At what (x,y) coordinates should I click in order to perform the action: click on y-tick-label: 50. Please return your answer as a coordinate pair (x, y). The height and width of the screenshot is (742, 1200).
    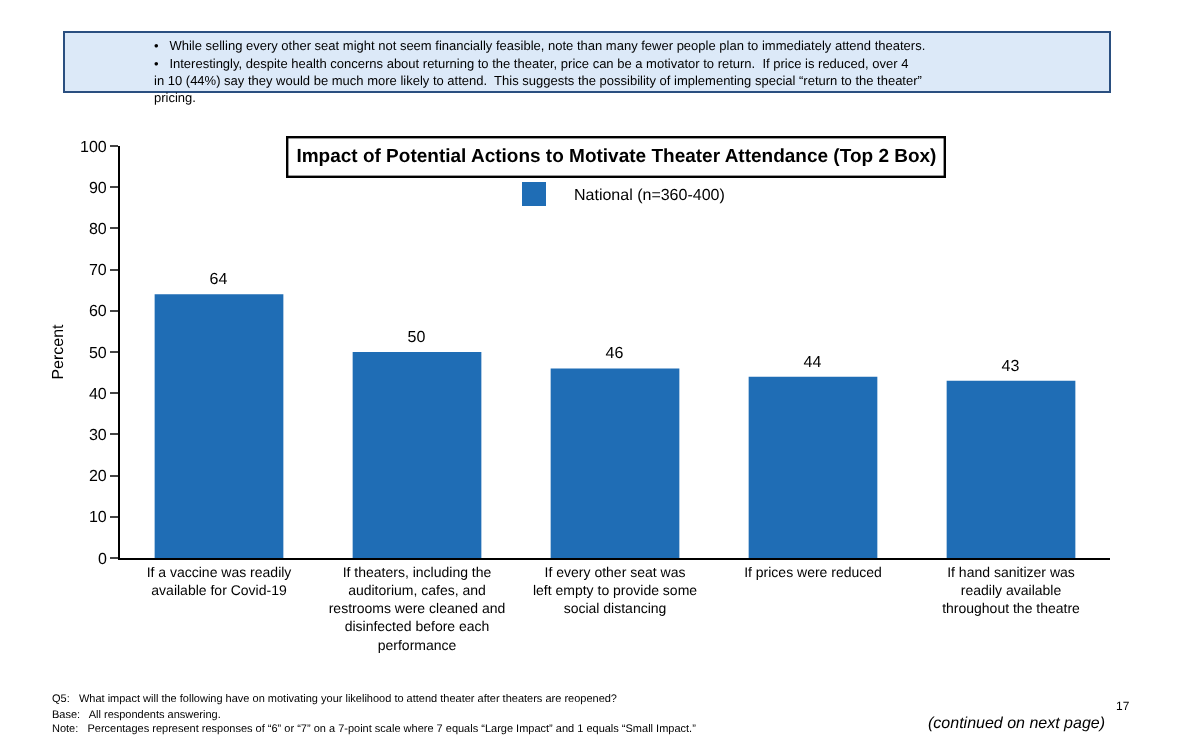
    Looking at the image, I should click on (98, 352).